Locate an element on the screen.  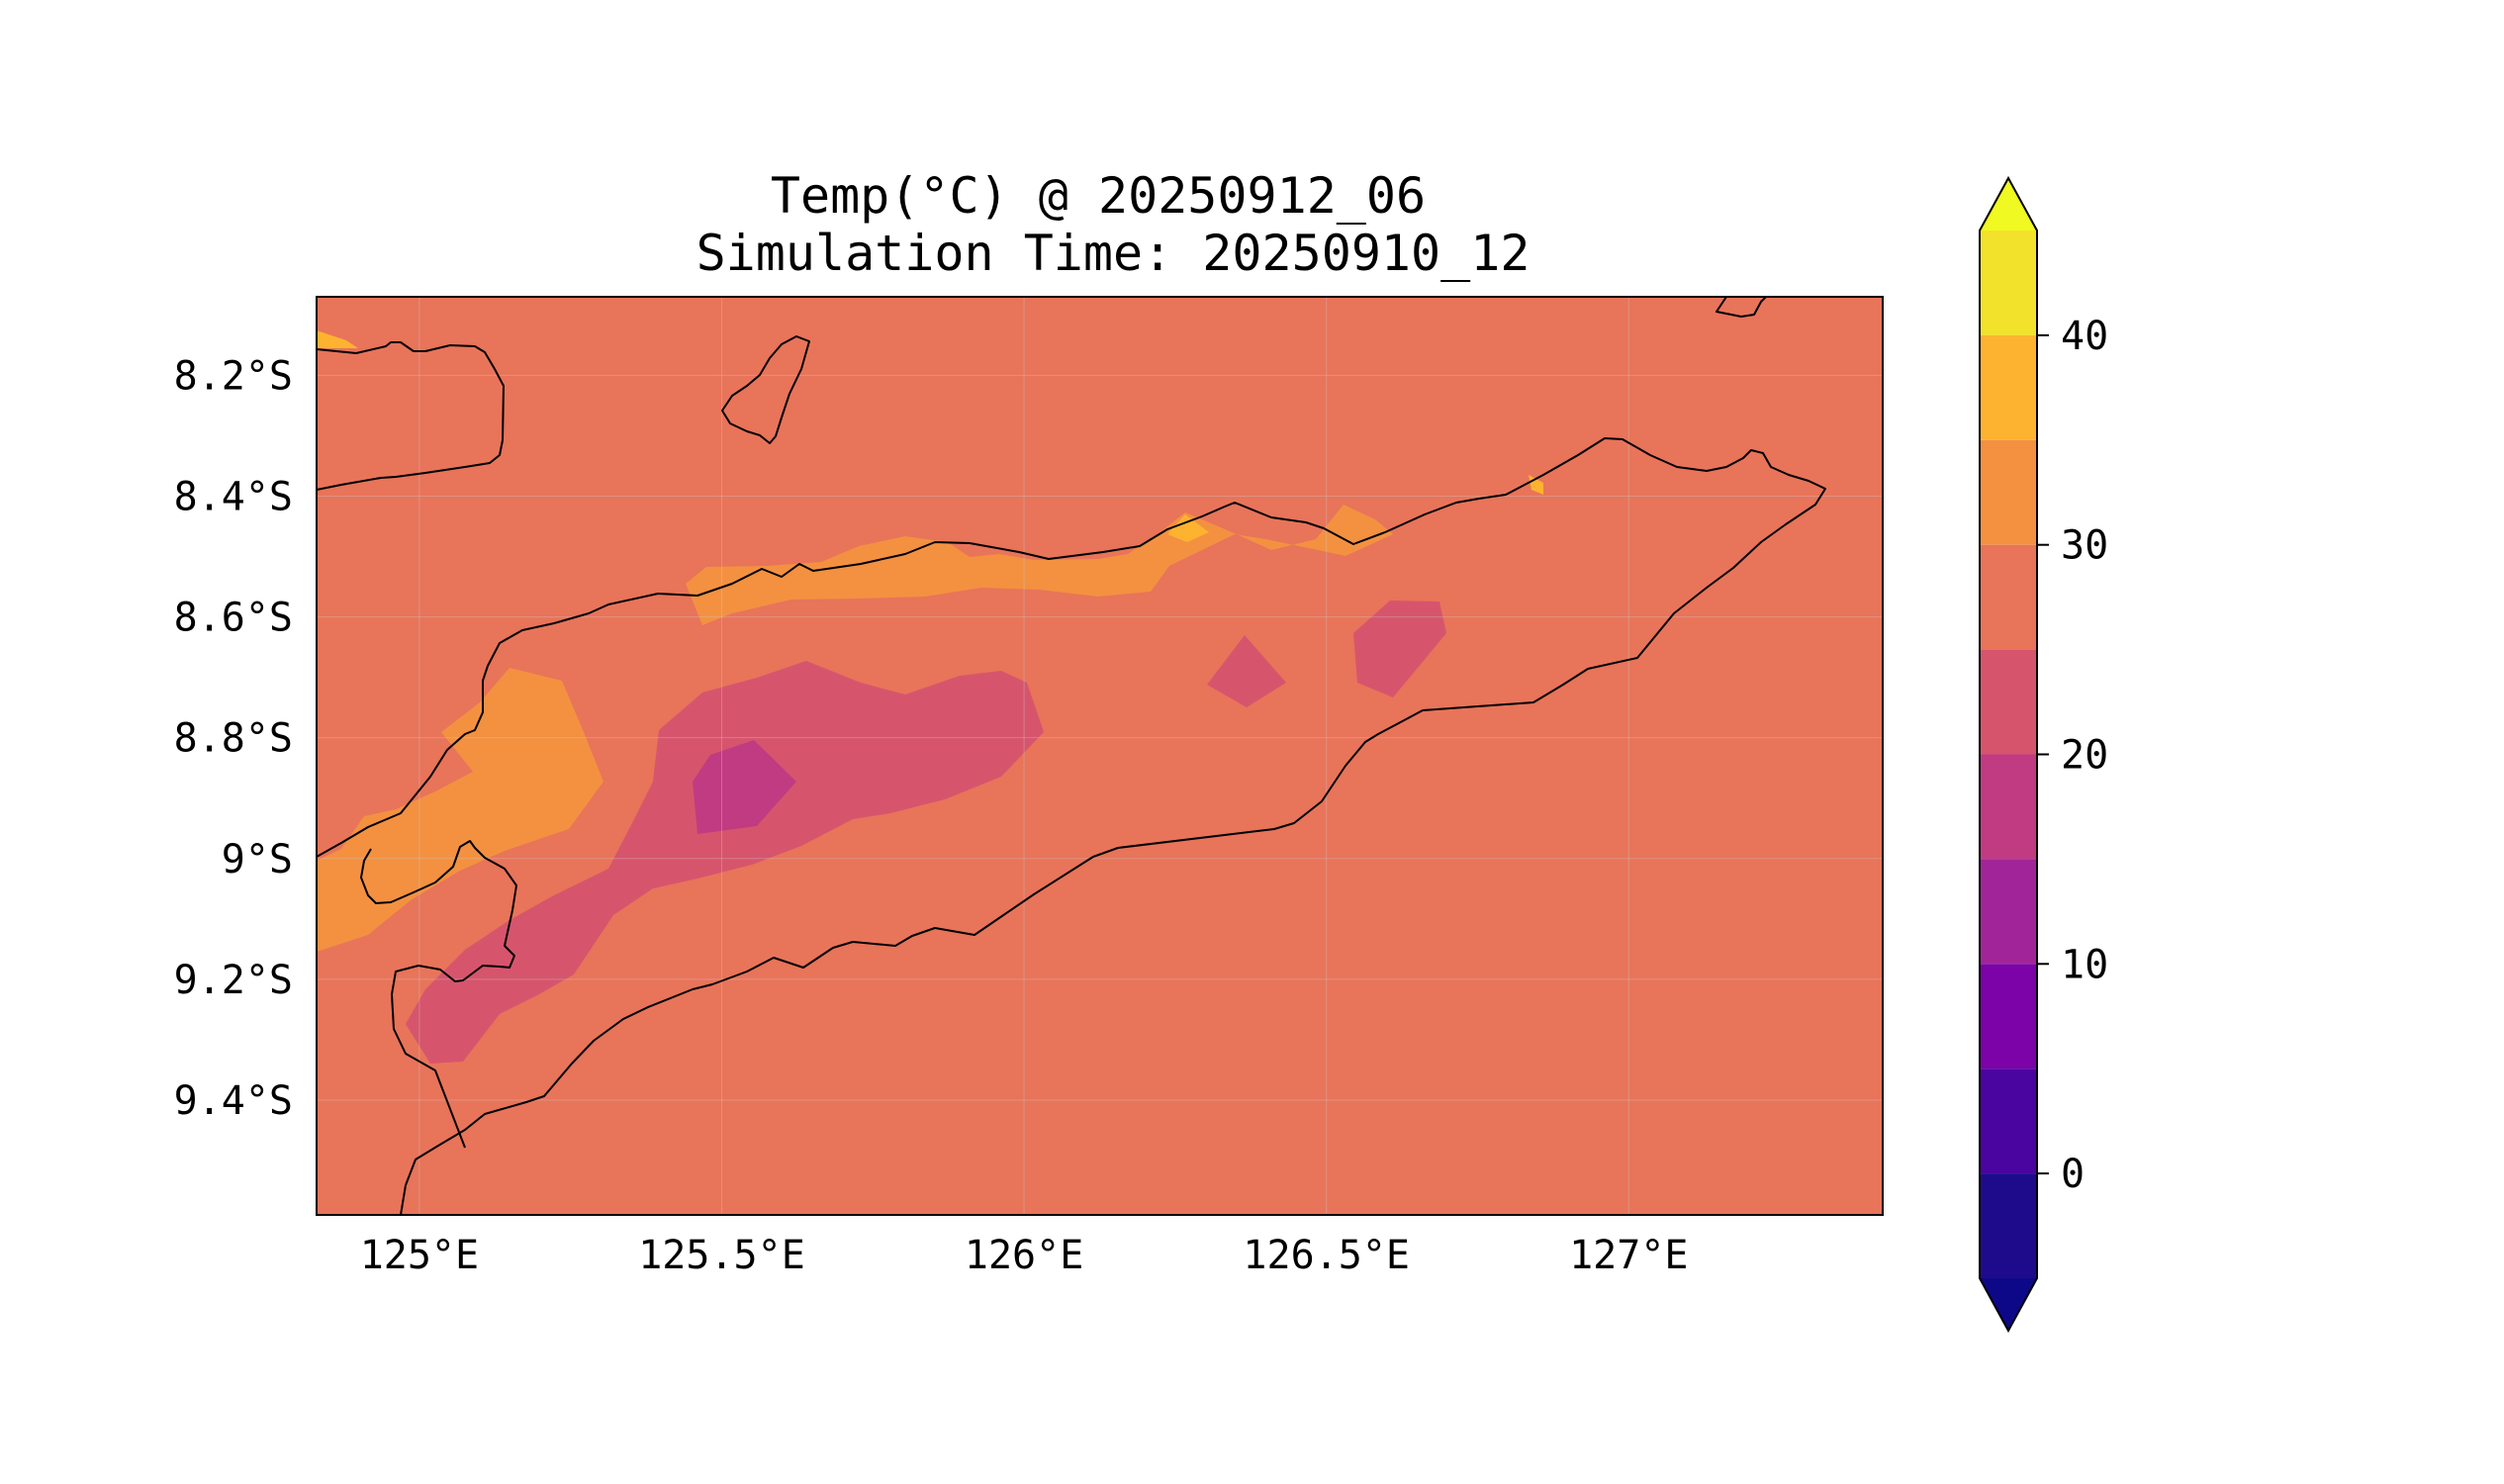
coastline-island-northeast is located at coordinates (1741, 307).